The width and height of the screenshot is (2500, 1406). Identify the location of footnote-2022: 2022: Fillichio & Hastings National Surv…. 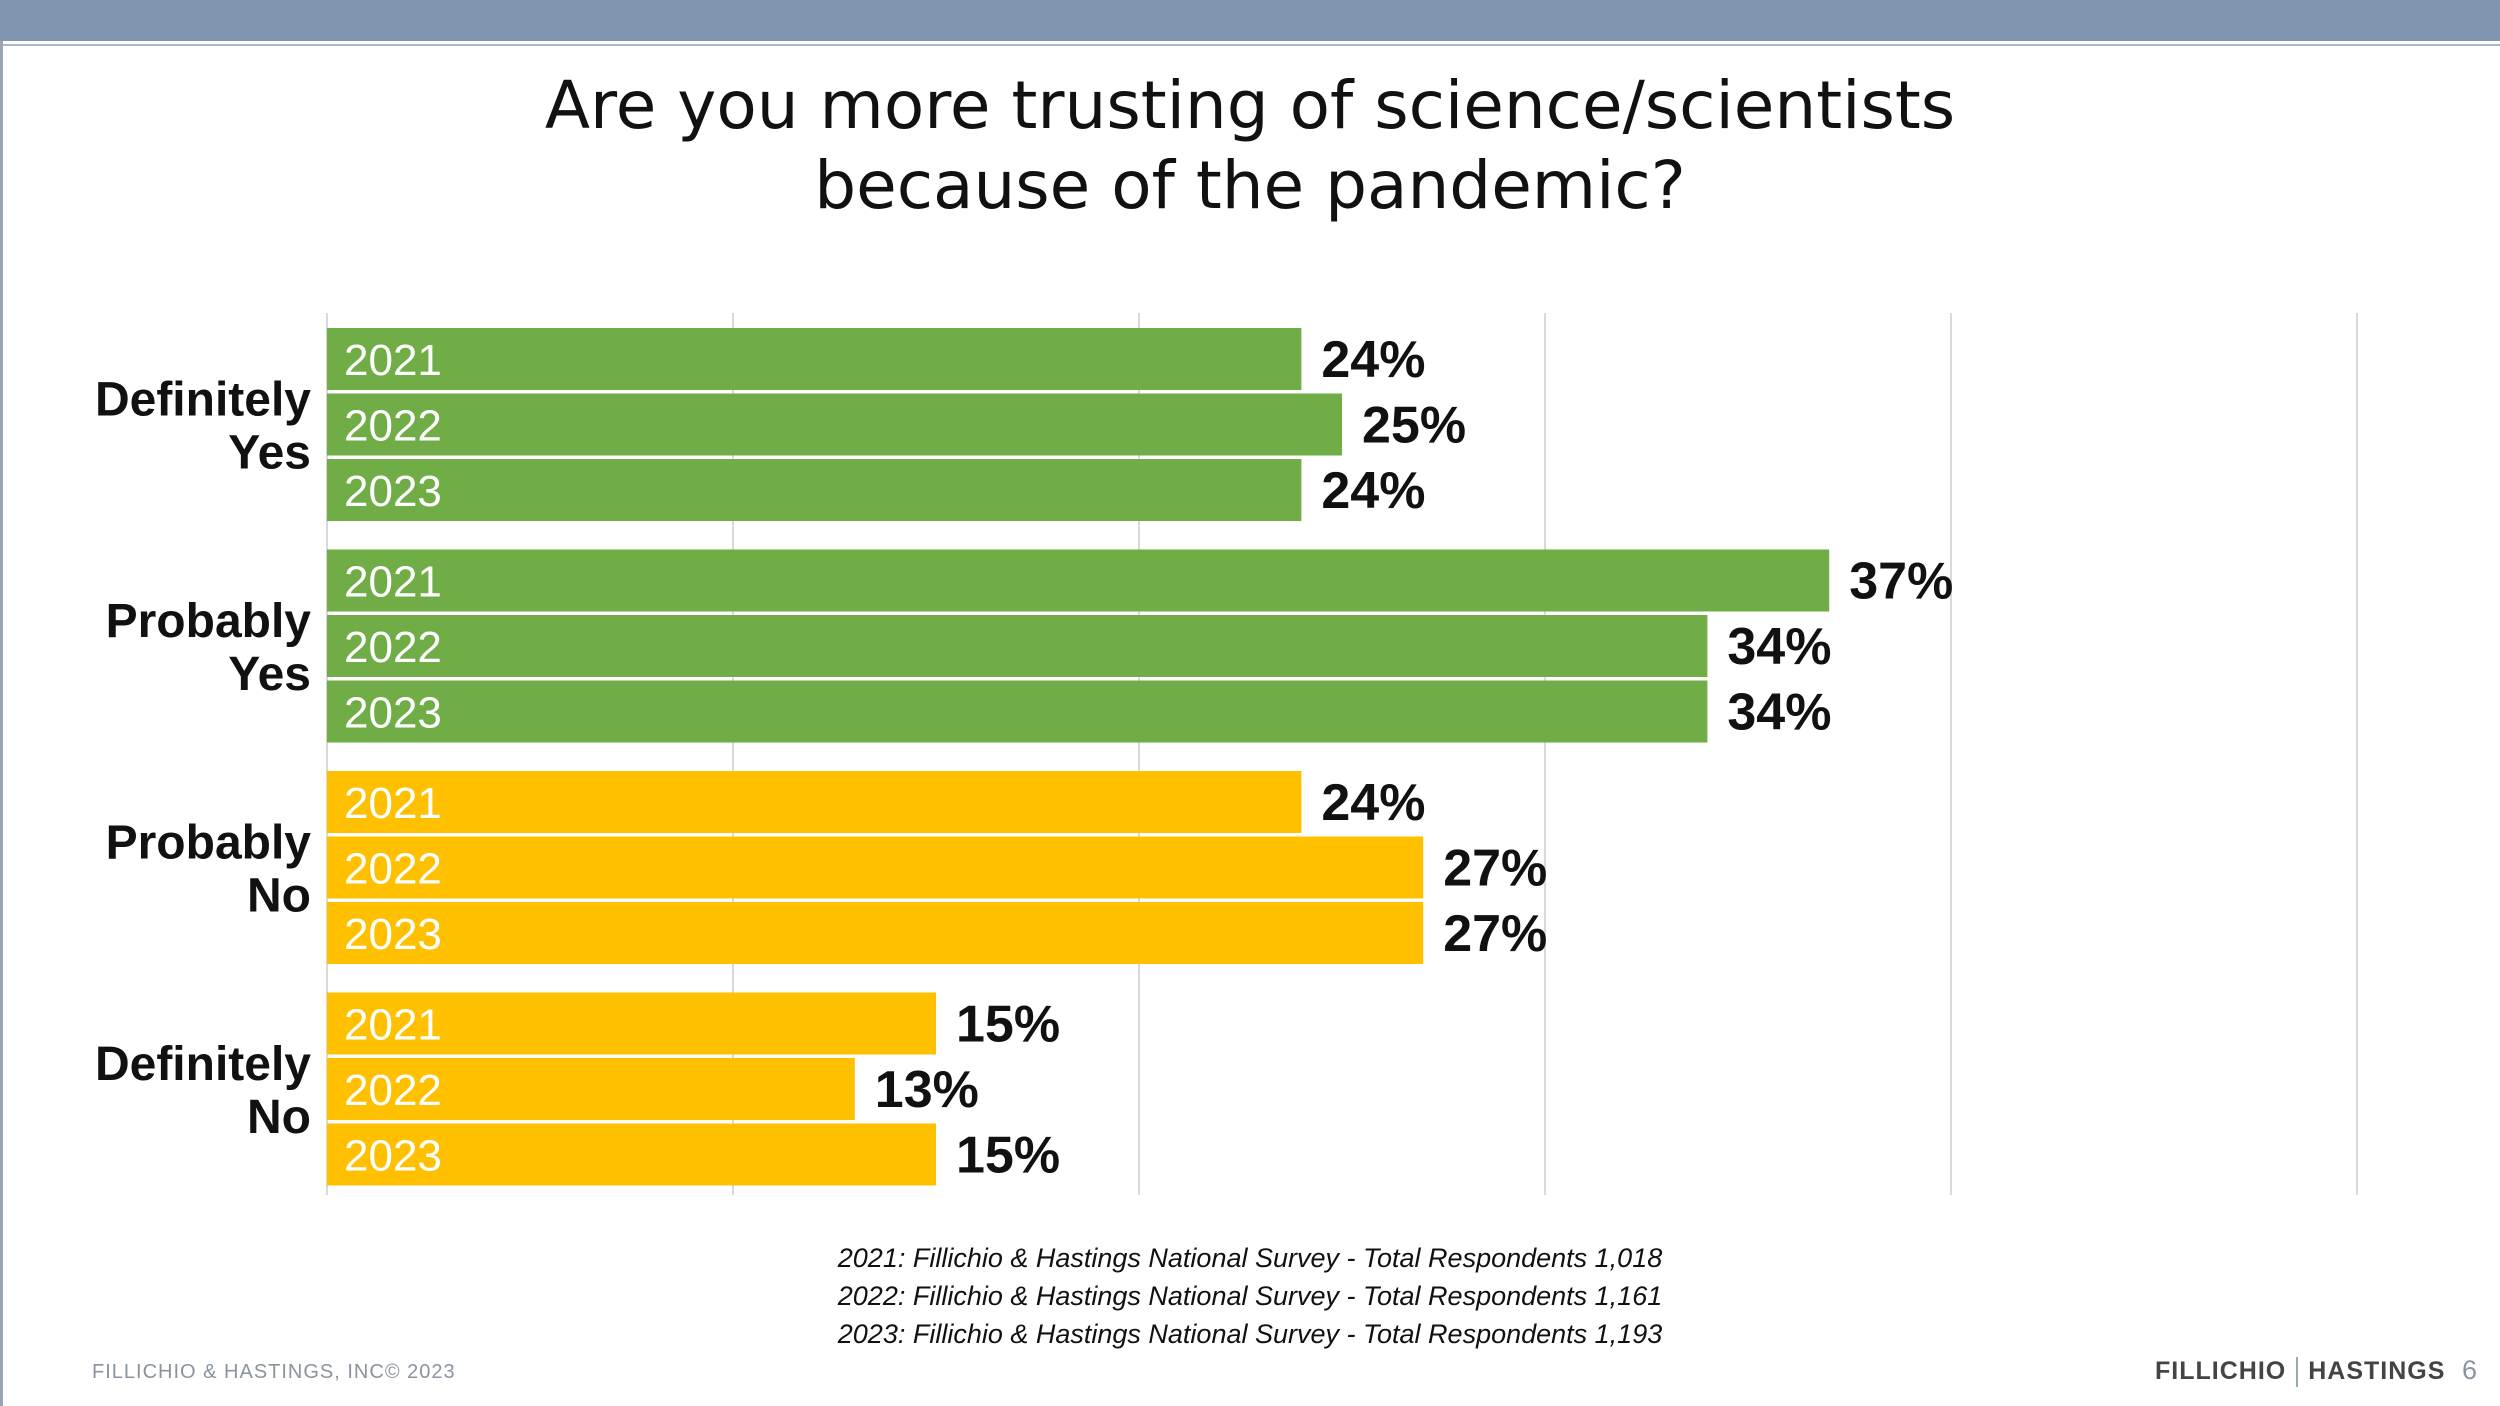
(1250, 1296).